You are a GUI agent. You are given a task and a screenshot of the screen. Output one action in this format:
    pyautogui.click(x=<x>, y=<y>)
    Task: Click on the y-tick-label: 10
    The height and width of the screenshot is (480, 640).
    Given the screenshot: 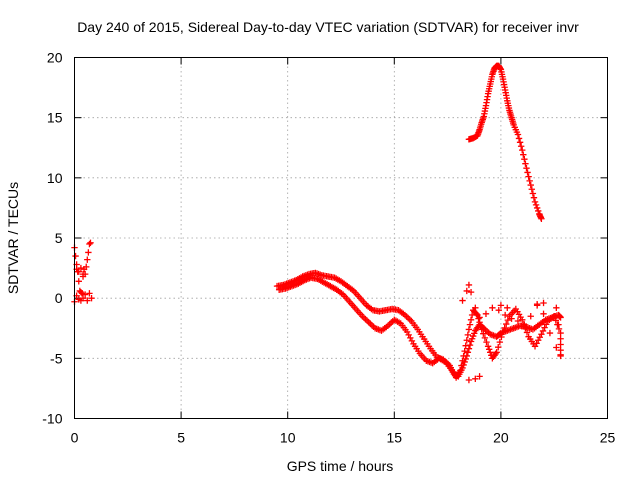 What is the action you would take?
    pyautogui.click(x=55, y=178)
    